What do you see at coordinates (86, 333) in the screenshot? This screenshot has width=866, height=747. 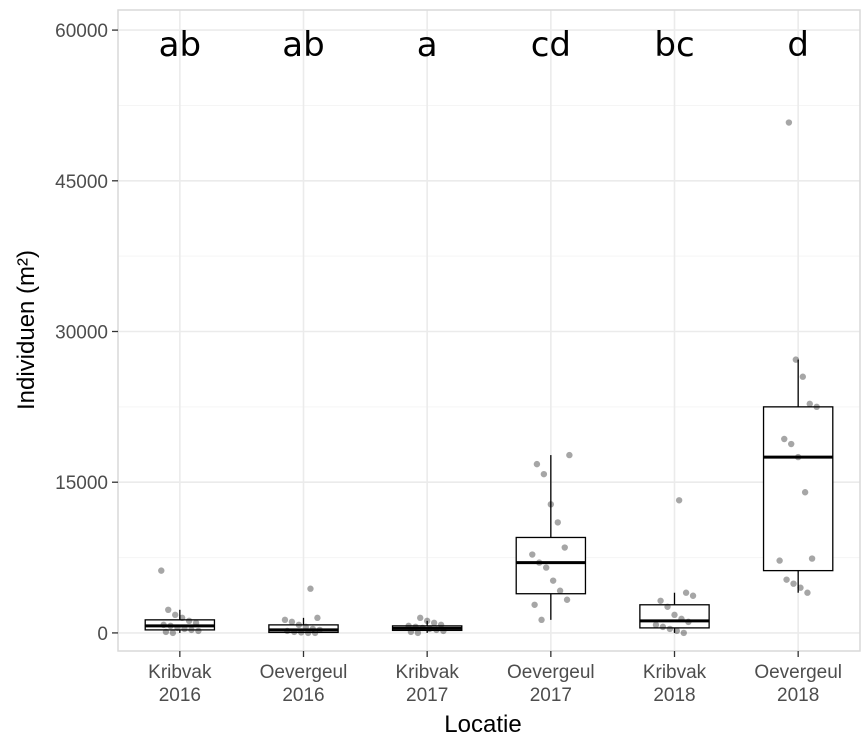 I see `y-axis-ticks: 0 15000 30000 45000 60000` at bounding box center [86, 333].